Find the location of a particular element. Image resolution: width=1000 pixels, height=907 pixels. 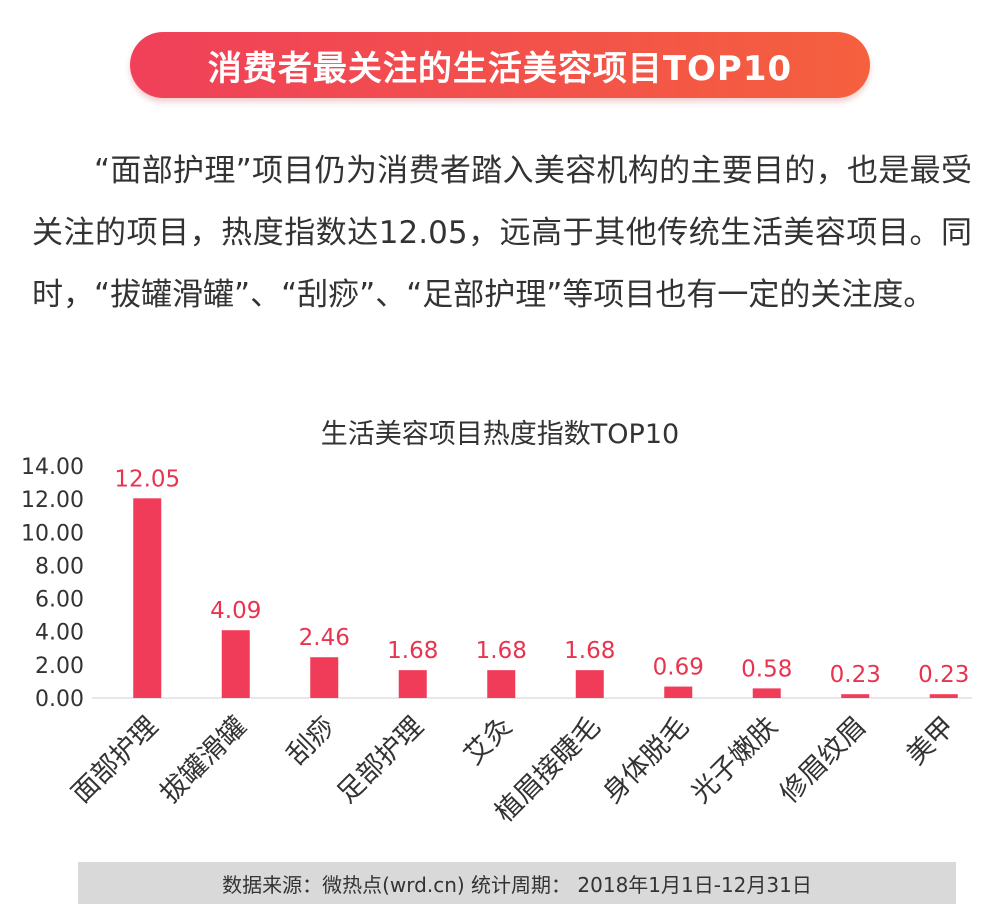

y-tick-label: 12.00 is located at coordinates (52, 500).